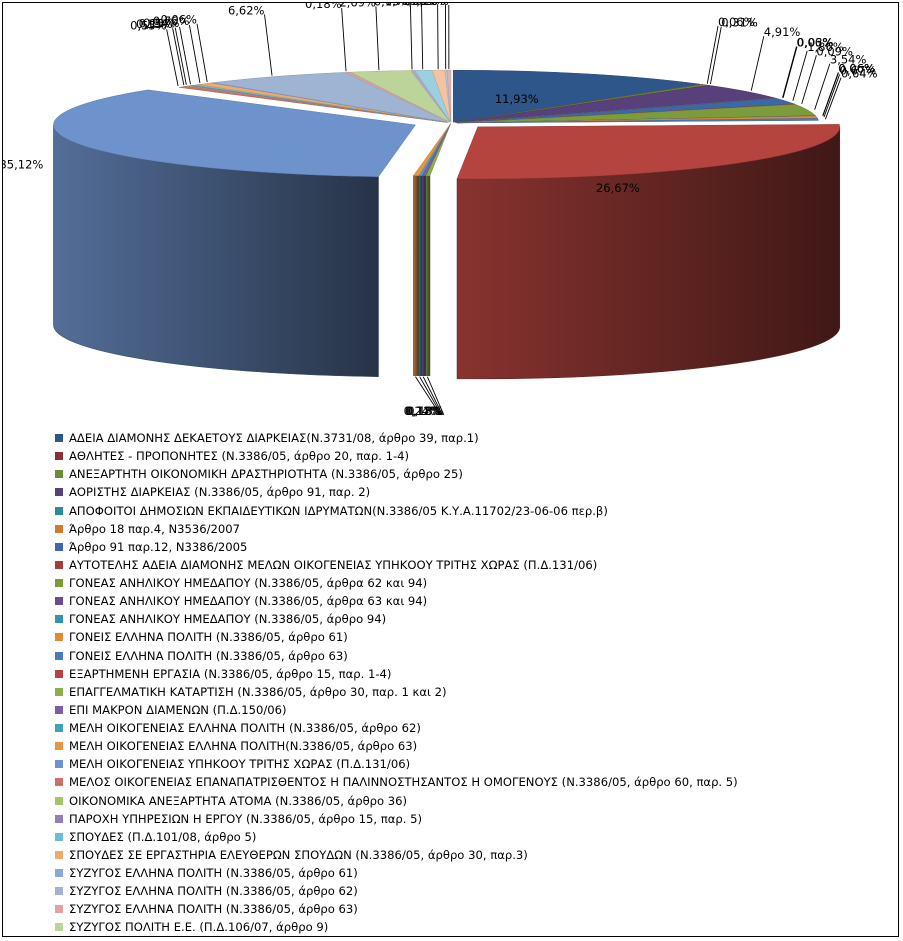 This screenshot has width=903, height=941. Describe the element at coordinates (392, 5) in the screenshot. I see `data-label-28: 0,15%` at that location.